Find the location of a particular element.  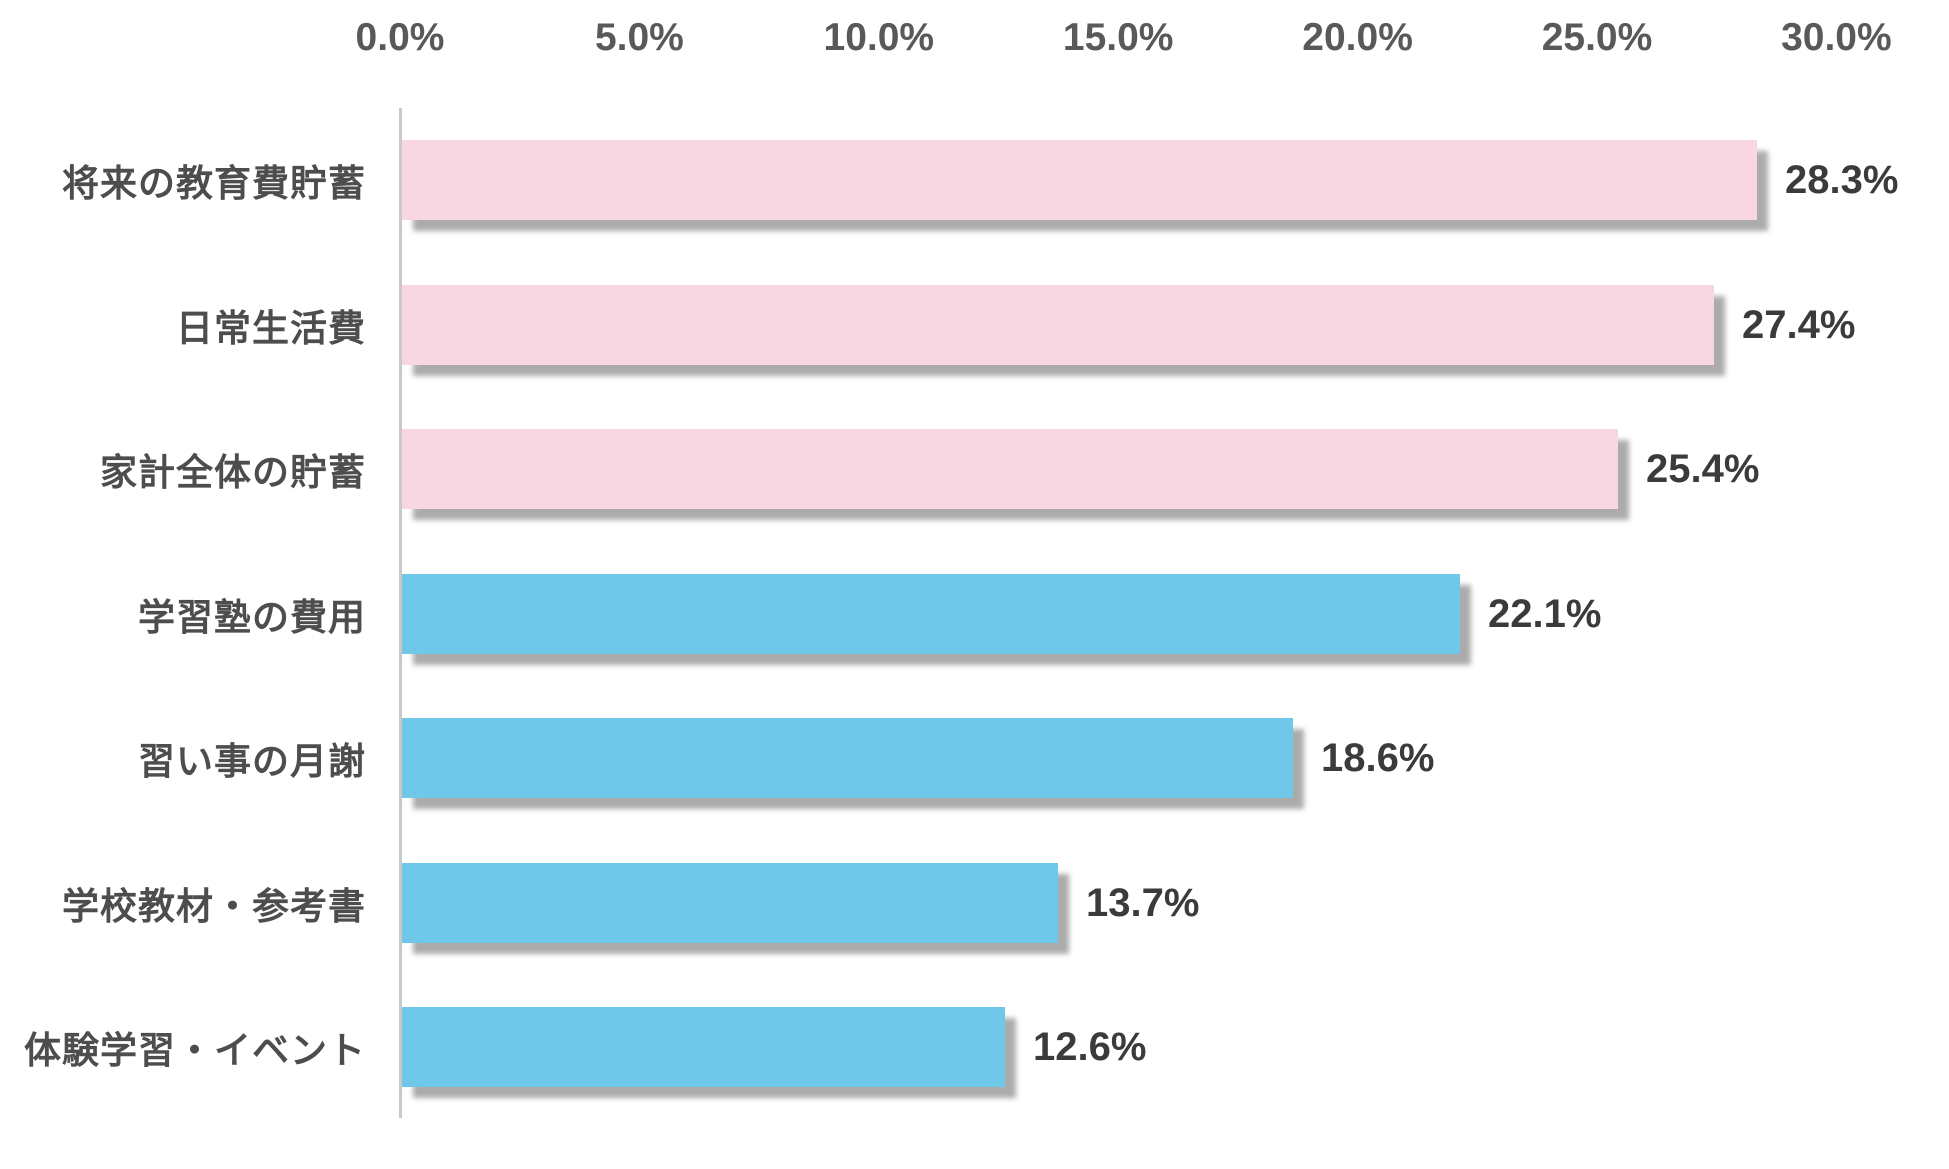

value-label: 13.7% is located at coordinates (1143, 902).